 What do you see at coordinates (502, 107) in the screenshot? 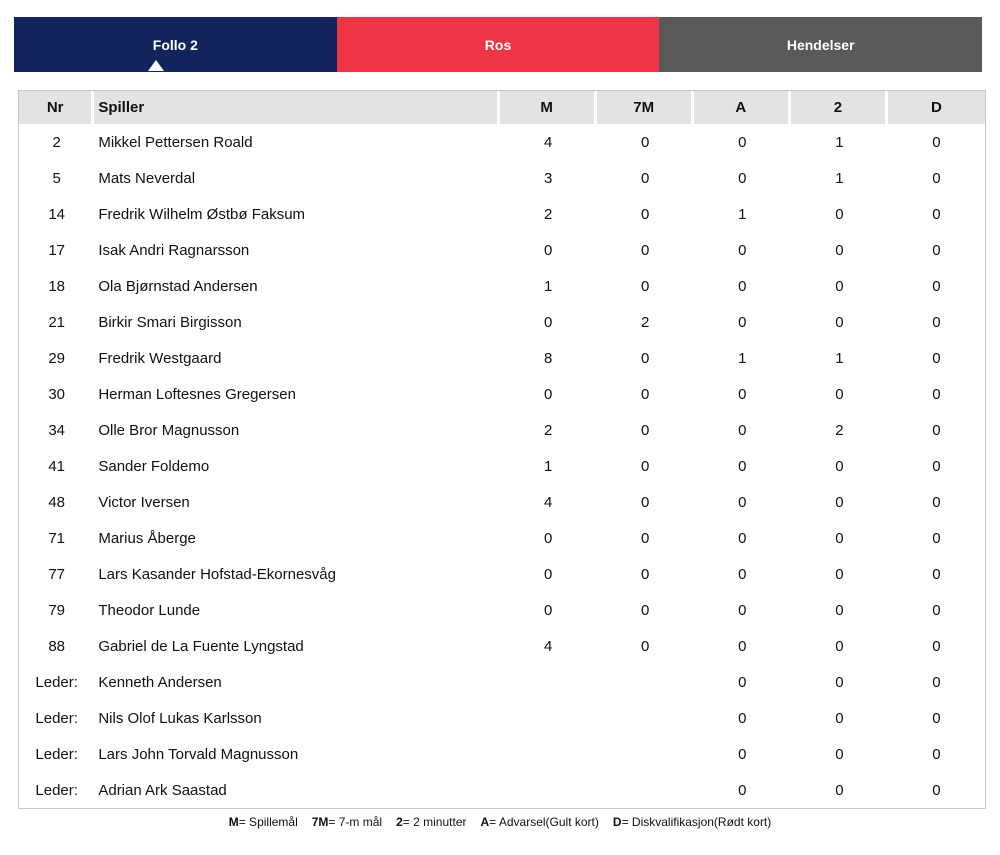
I see `table-header-row: Nr Spiller M 7M A 2 D` at bounding box center [502, 107].